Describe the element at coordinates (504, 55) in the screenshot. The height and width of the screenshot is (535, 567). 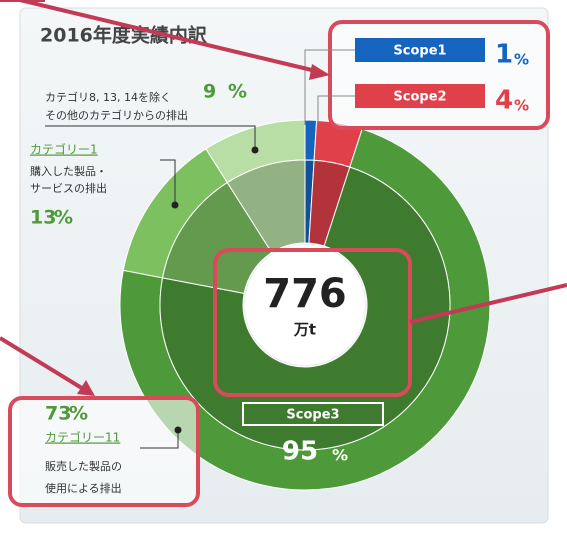
I see `scope1-value: 1` at that location.